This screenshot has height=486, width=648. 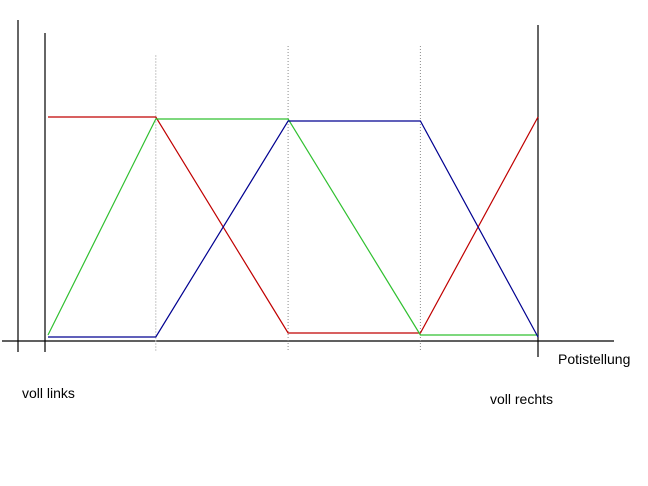 I want to click on x-axis-title: Potistellung, so click(x=594, y=359).